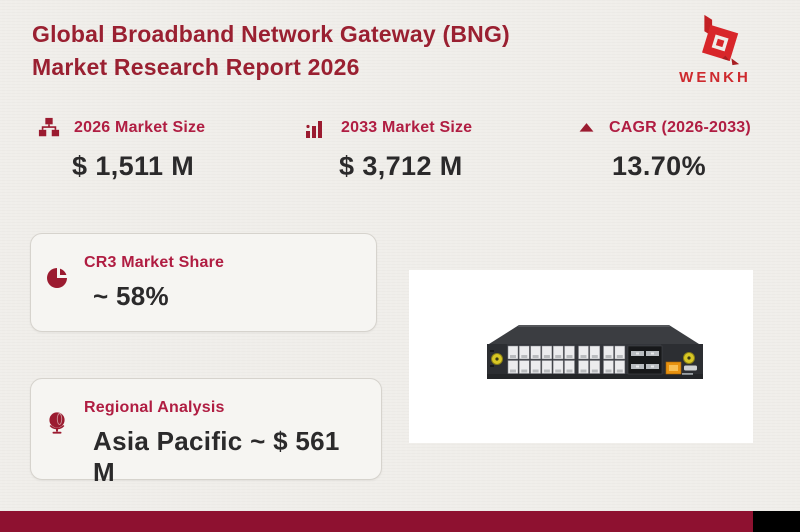 The image size is (800, 532). What do you see at coordinates (680, 127) in the screenshot?
I see `stat-label: CAGR (2026-2033)` at bounding box center [680, 127].